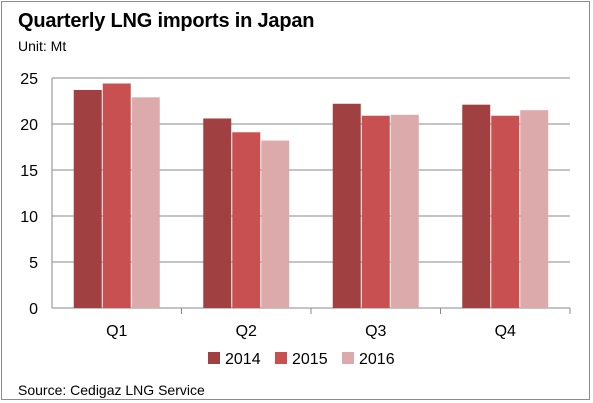  I want to click on x-tick-label: Q2, so click(246, 331).